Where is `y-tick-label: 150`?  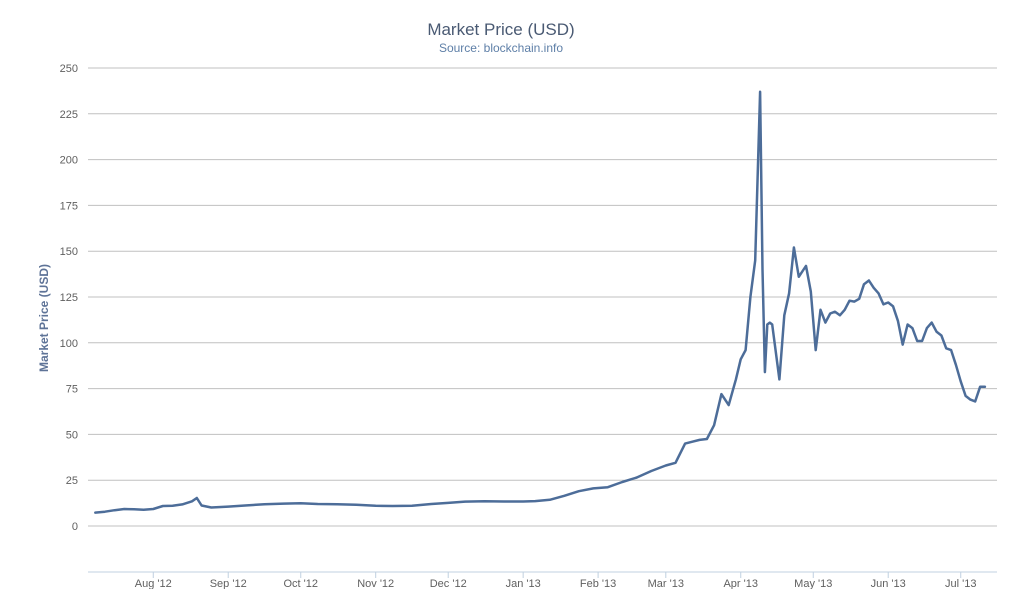 y-tick-label: 150 is located at coordinates (69, 252).